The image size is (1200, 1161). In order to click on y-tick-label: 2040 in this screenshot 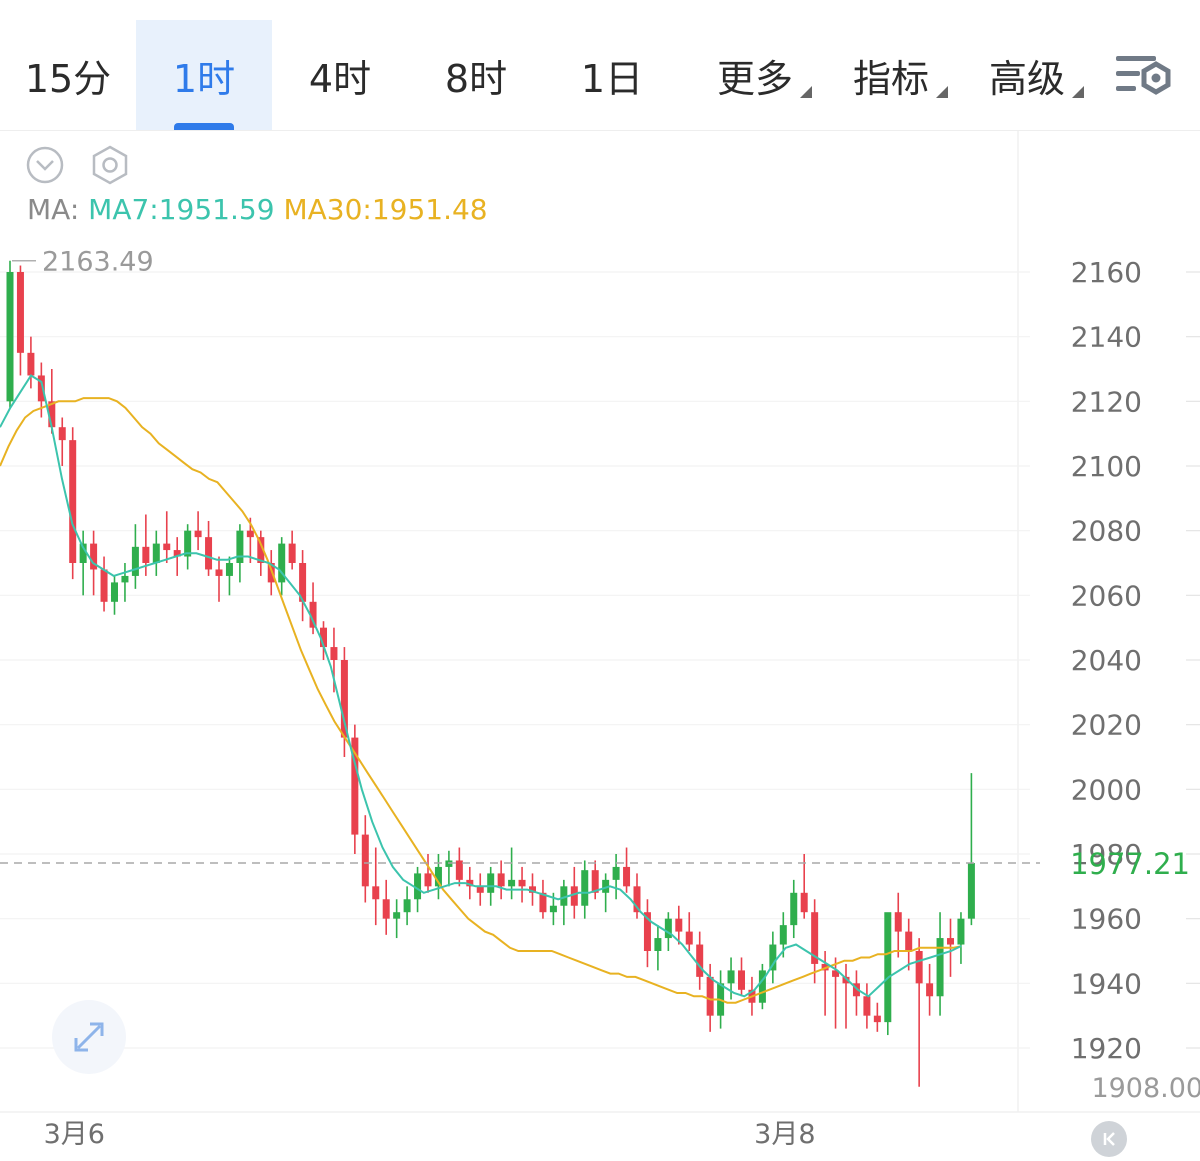, I will do `click(1106, 660)`.